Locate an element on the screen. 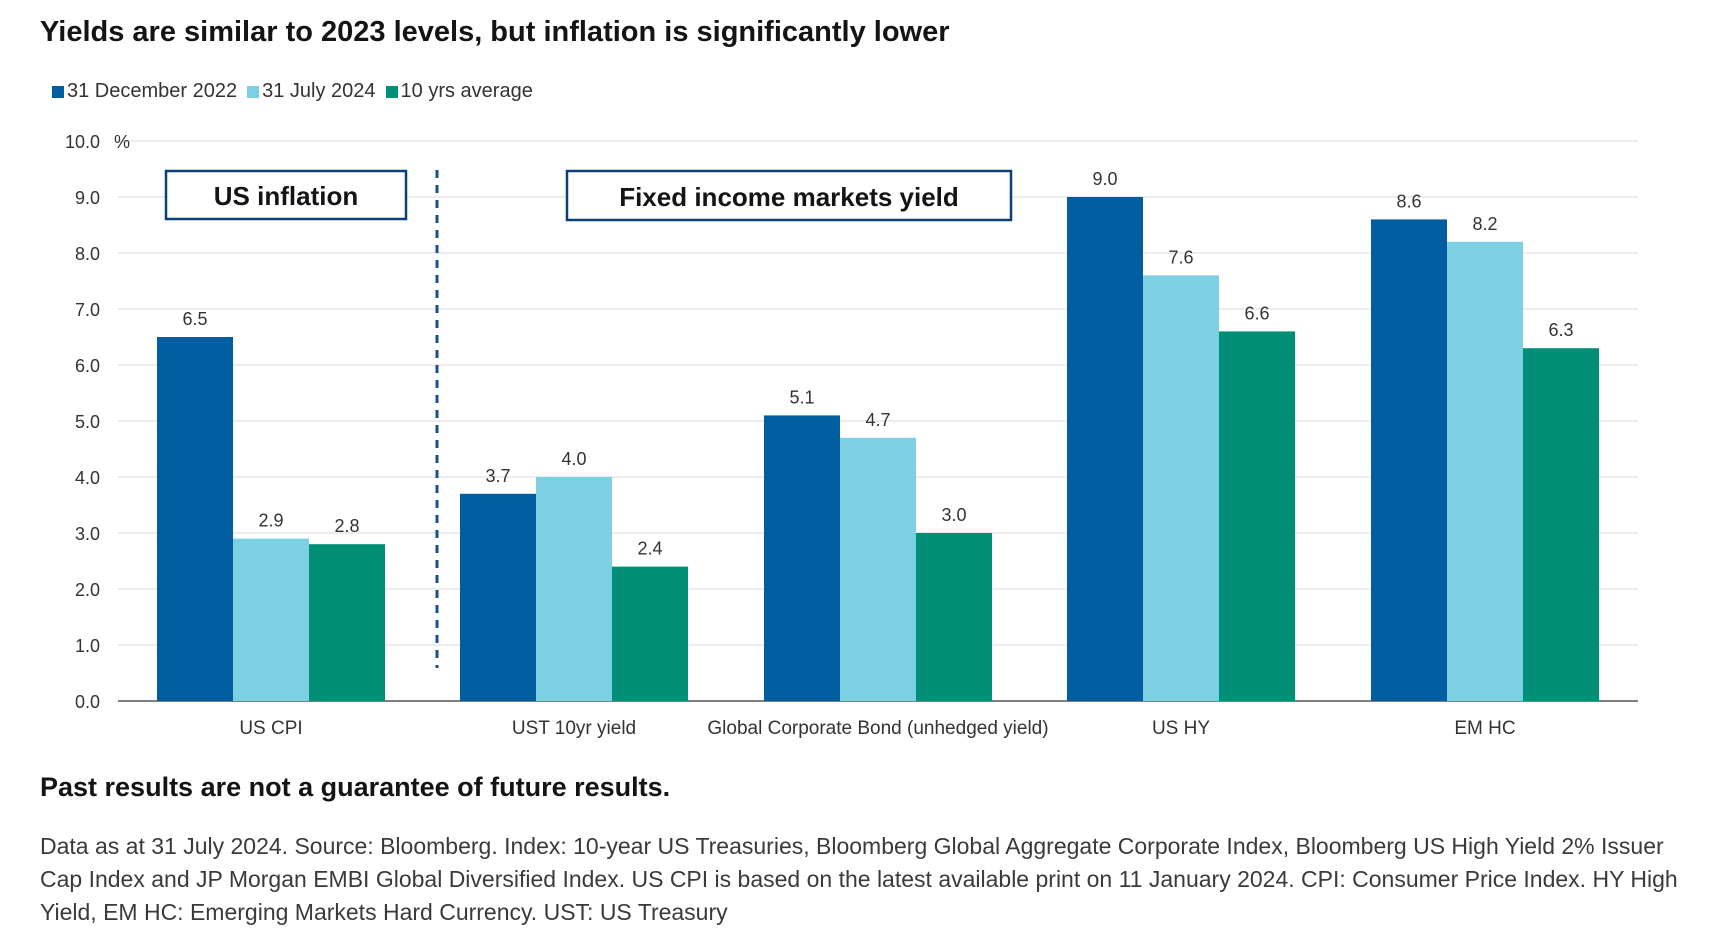 Image resolution: width=1711 pixels, height=932 pixels. x-tick-label: EM HC is located at coordinates (1484, 728).